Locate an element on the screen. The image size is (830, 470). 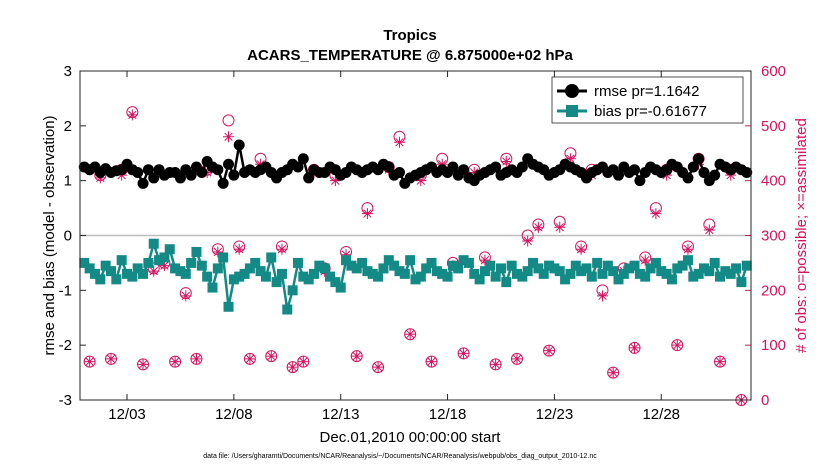
x-tick-label: 12/18 is located at coordinates (448, 414).